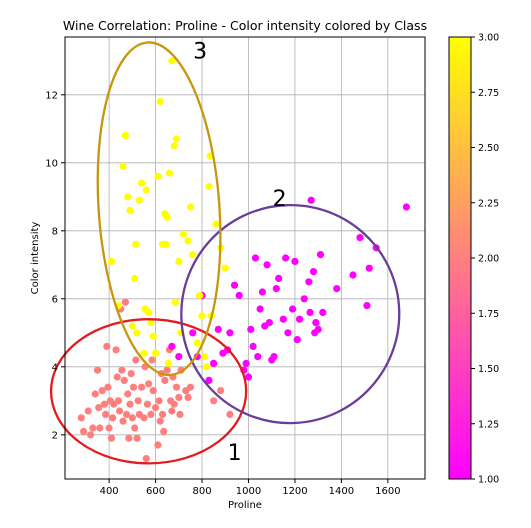 Image resolution: width=531 pixels, height=528 pixels. Describe the element at coordinates (200, 52) in the screenshot. I see `cluster-label-3: 3` at that location.